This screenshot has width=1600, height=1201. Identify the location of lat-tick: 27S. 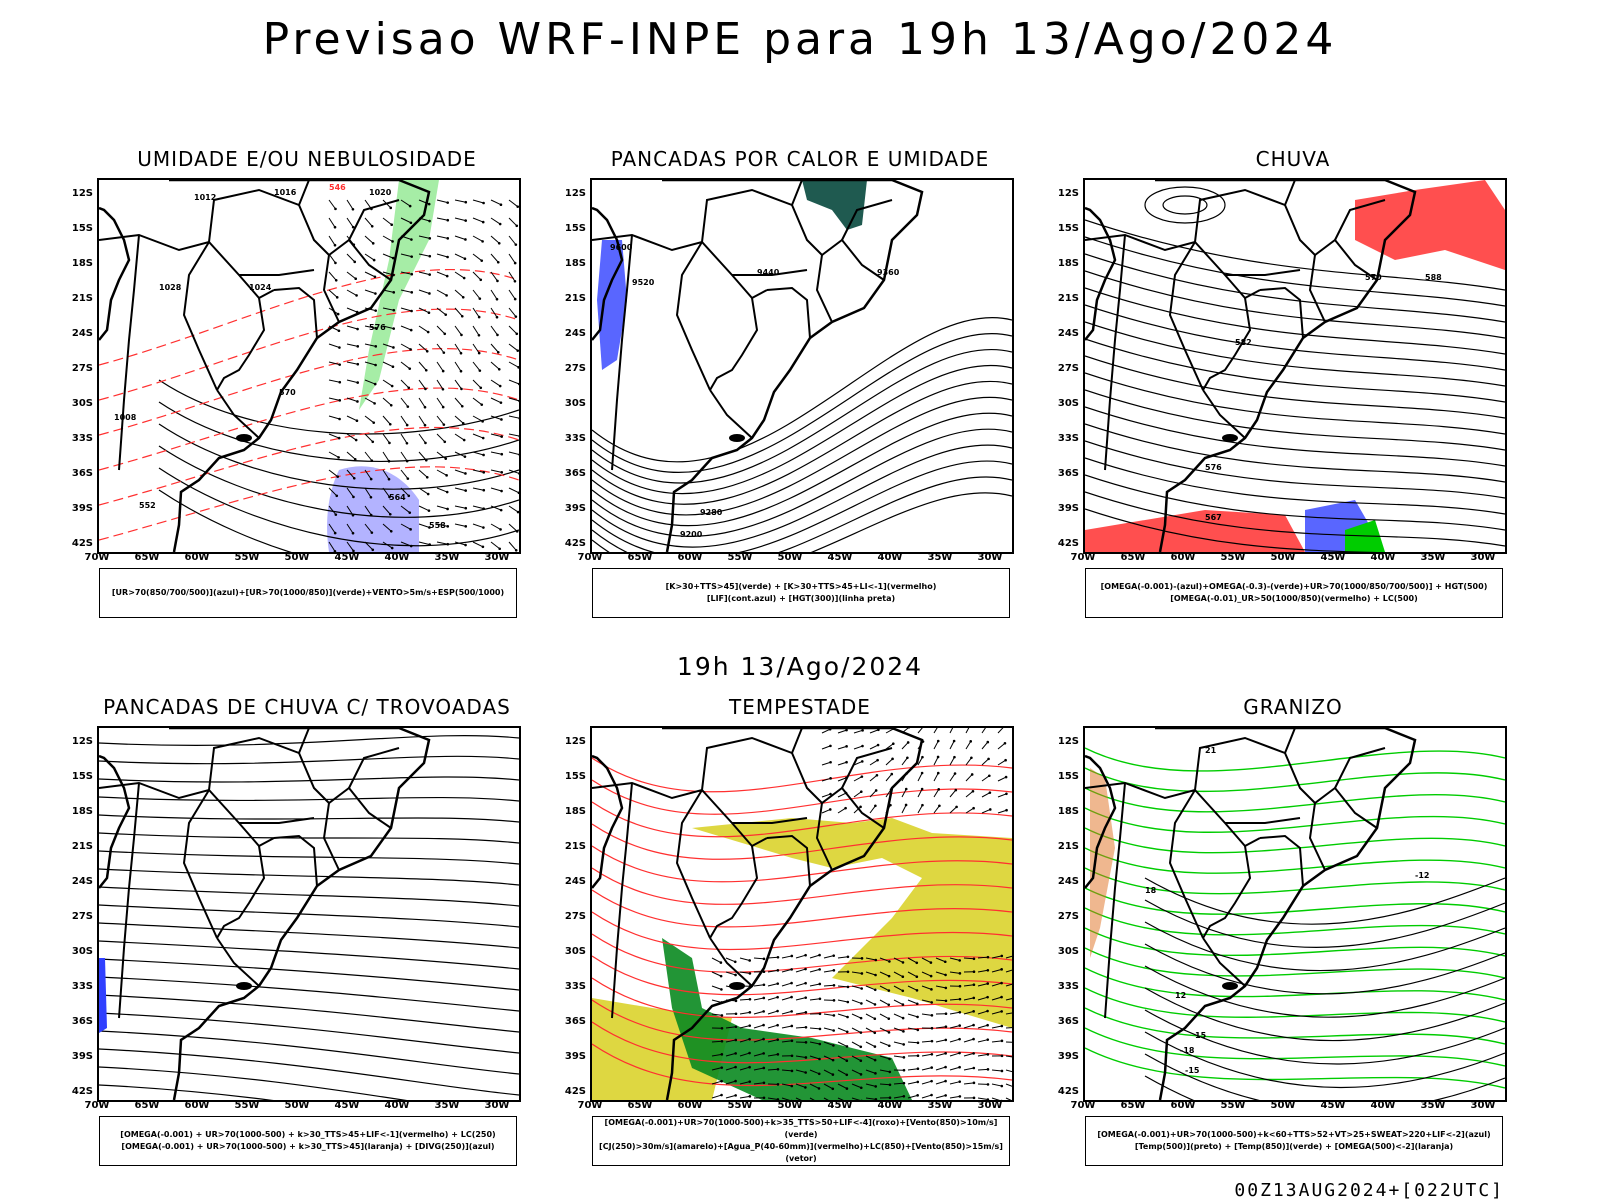
(1066, 916).